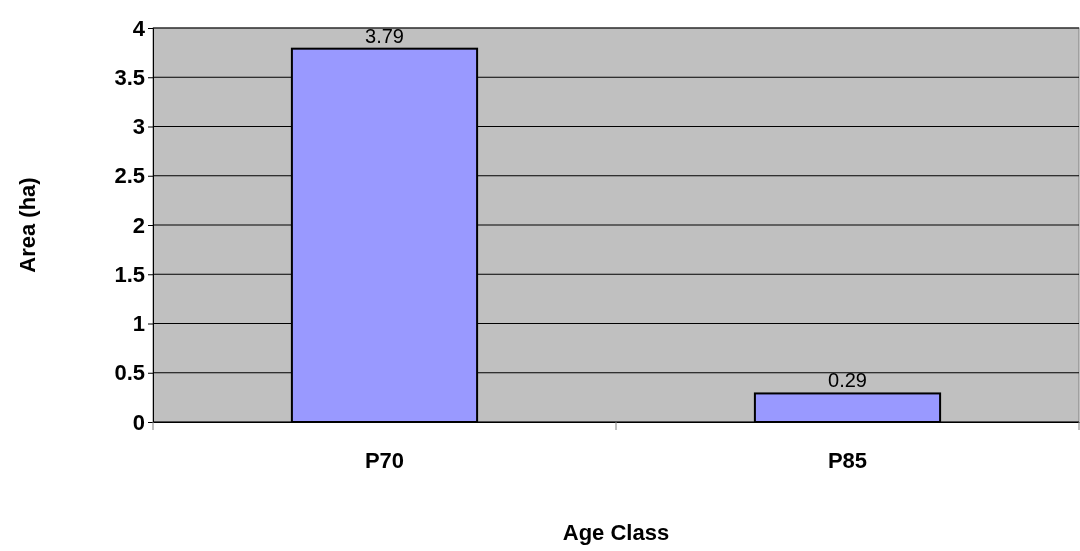 This screenshot has width=1080, height=551. I want to click on data-label: 0.29, so click(847, 380).